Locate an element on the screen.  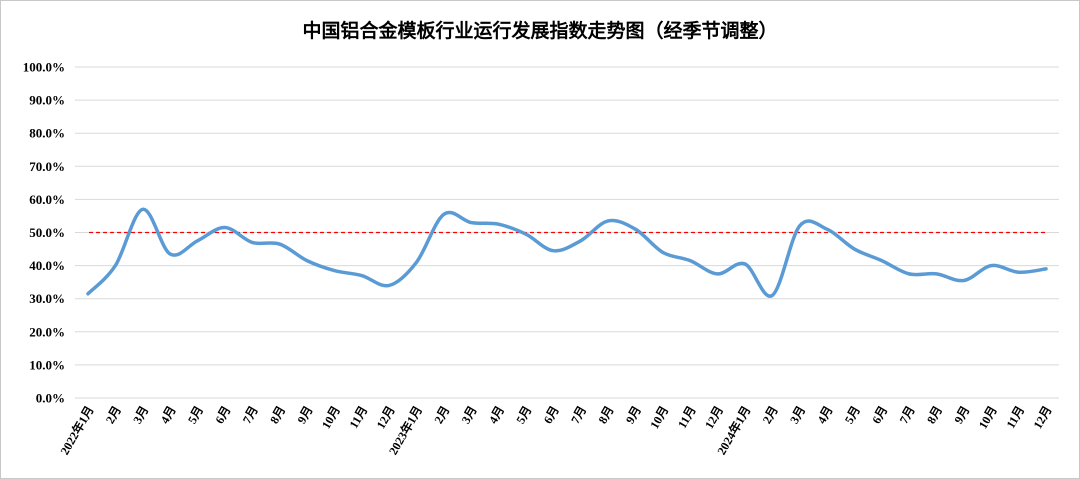
chart-title: 中国铝合金模板行业运行发展指数走势图（经季节调整） is located at coordinates (539, 30).